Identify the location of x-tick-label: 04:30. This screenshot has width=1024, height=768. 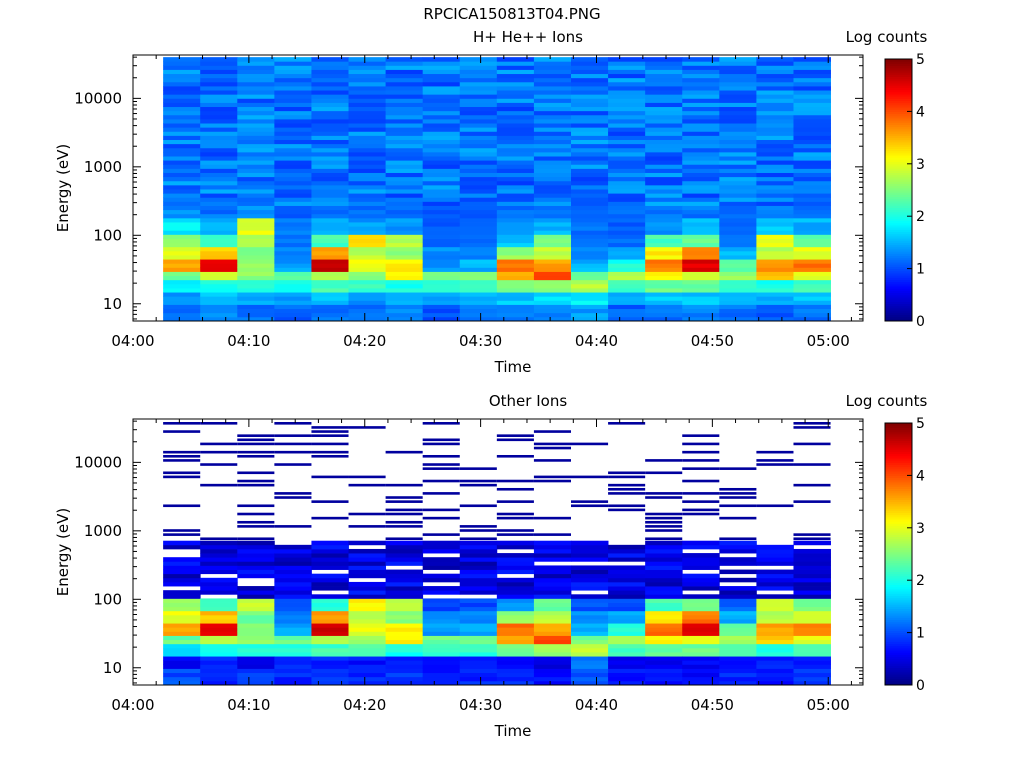
(480, 705).